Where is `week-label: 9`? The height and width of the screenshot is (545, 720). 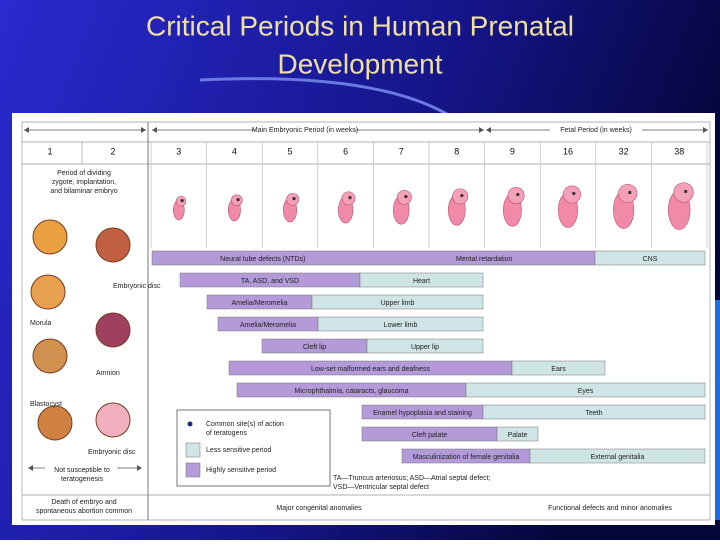 week-label: 9 is located at coordinates (512, 151).